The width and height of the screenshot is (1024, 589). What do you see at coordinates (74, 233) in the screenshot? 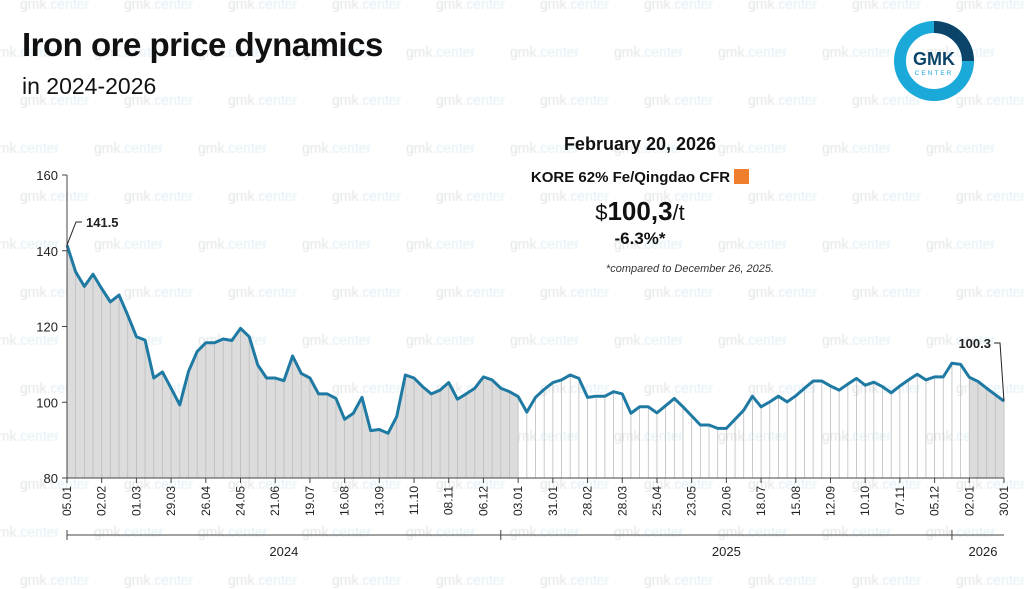
I see `first-value-leader` at bounding box center [74, 233].